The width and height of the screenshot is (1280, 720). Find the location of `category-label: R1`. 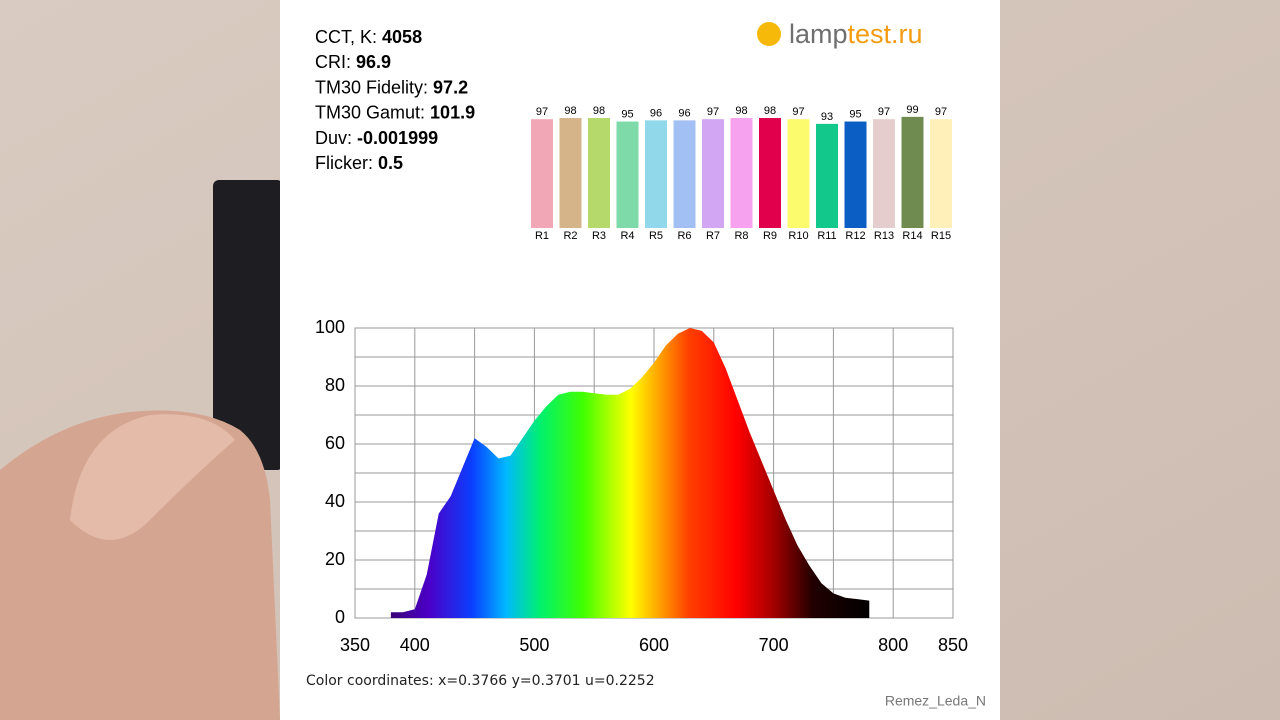

category-label: R1 is located at coordinates (542, 236).